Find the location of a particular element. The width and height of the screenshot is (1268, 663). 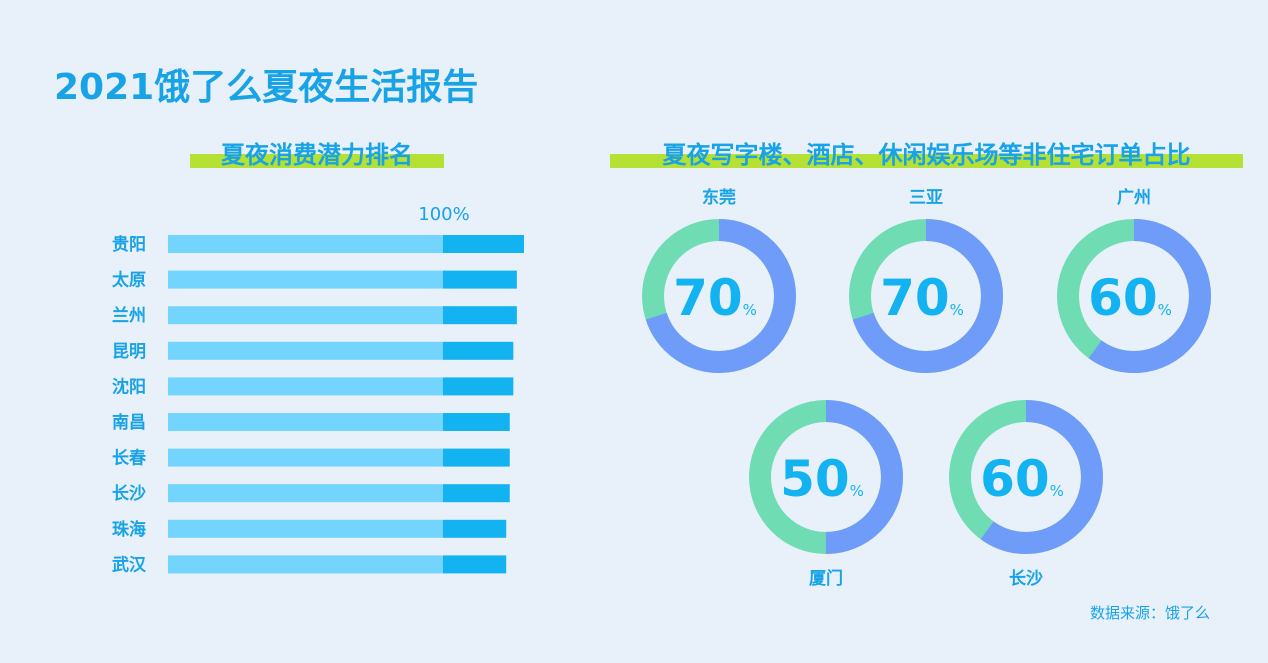

bar-chart-title: 夏夜消费潜力排名 is located at coordinates (317, 155).